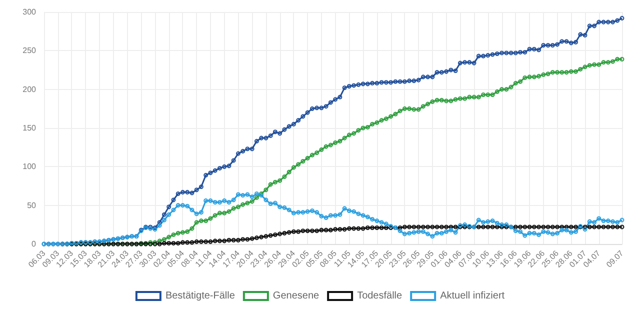 The image size is (640, 320). I want to click on legend-label: Todesfälle, so click(380, 296).